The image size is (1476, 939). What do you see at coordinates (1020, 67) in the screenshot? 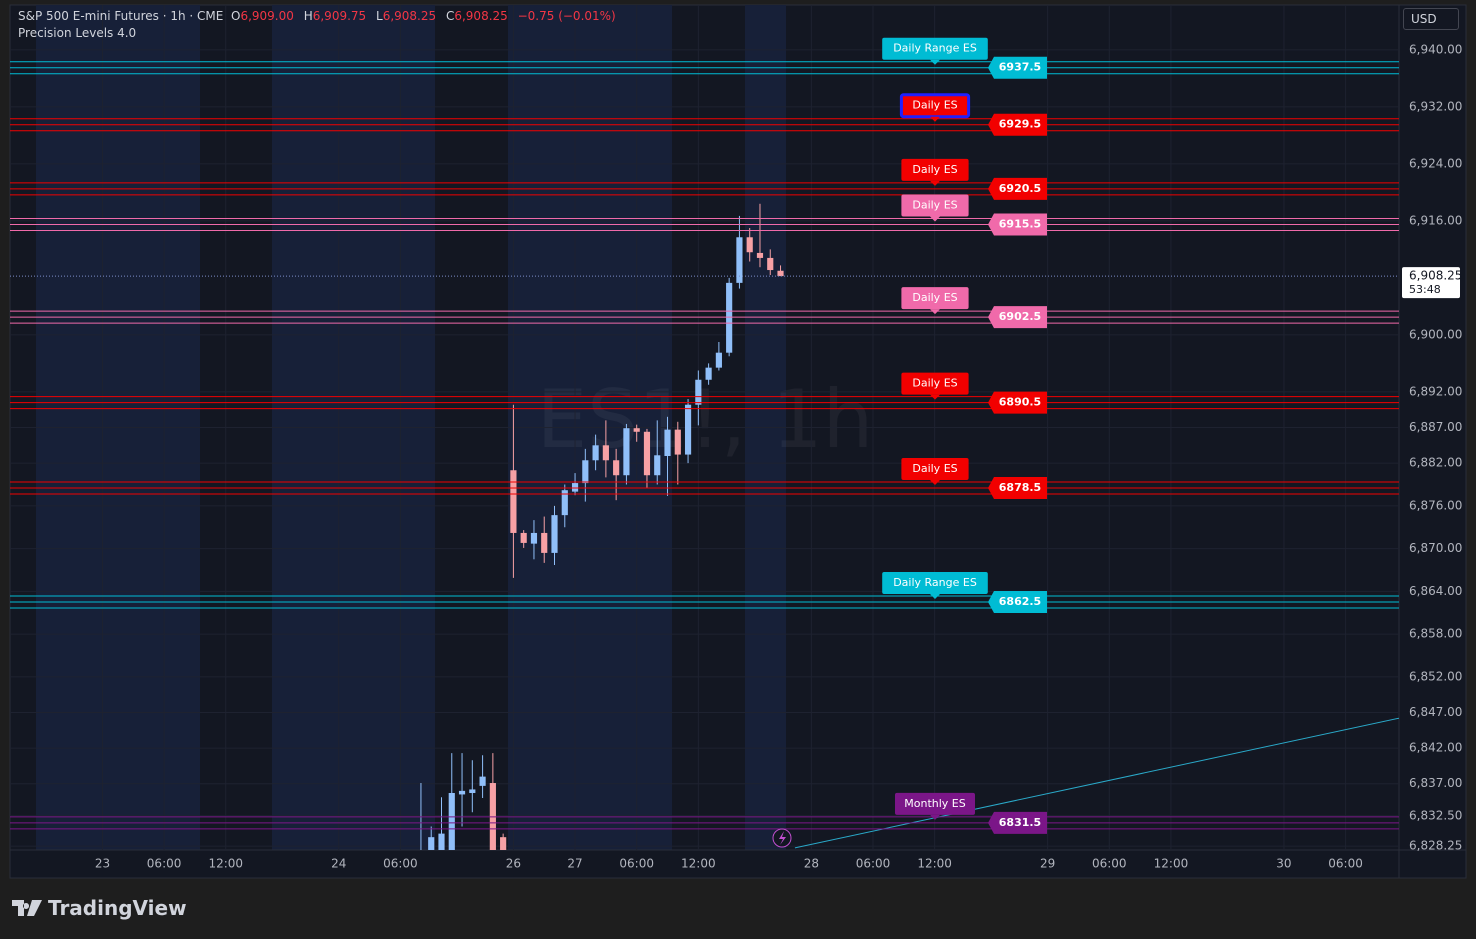
I see `level-price: 6937.5` at bounding box center [1020, 67].